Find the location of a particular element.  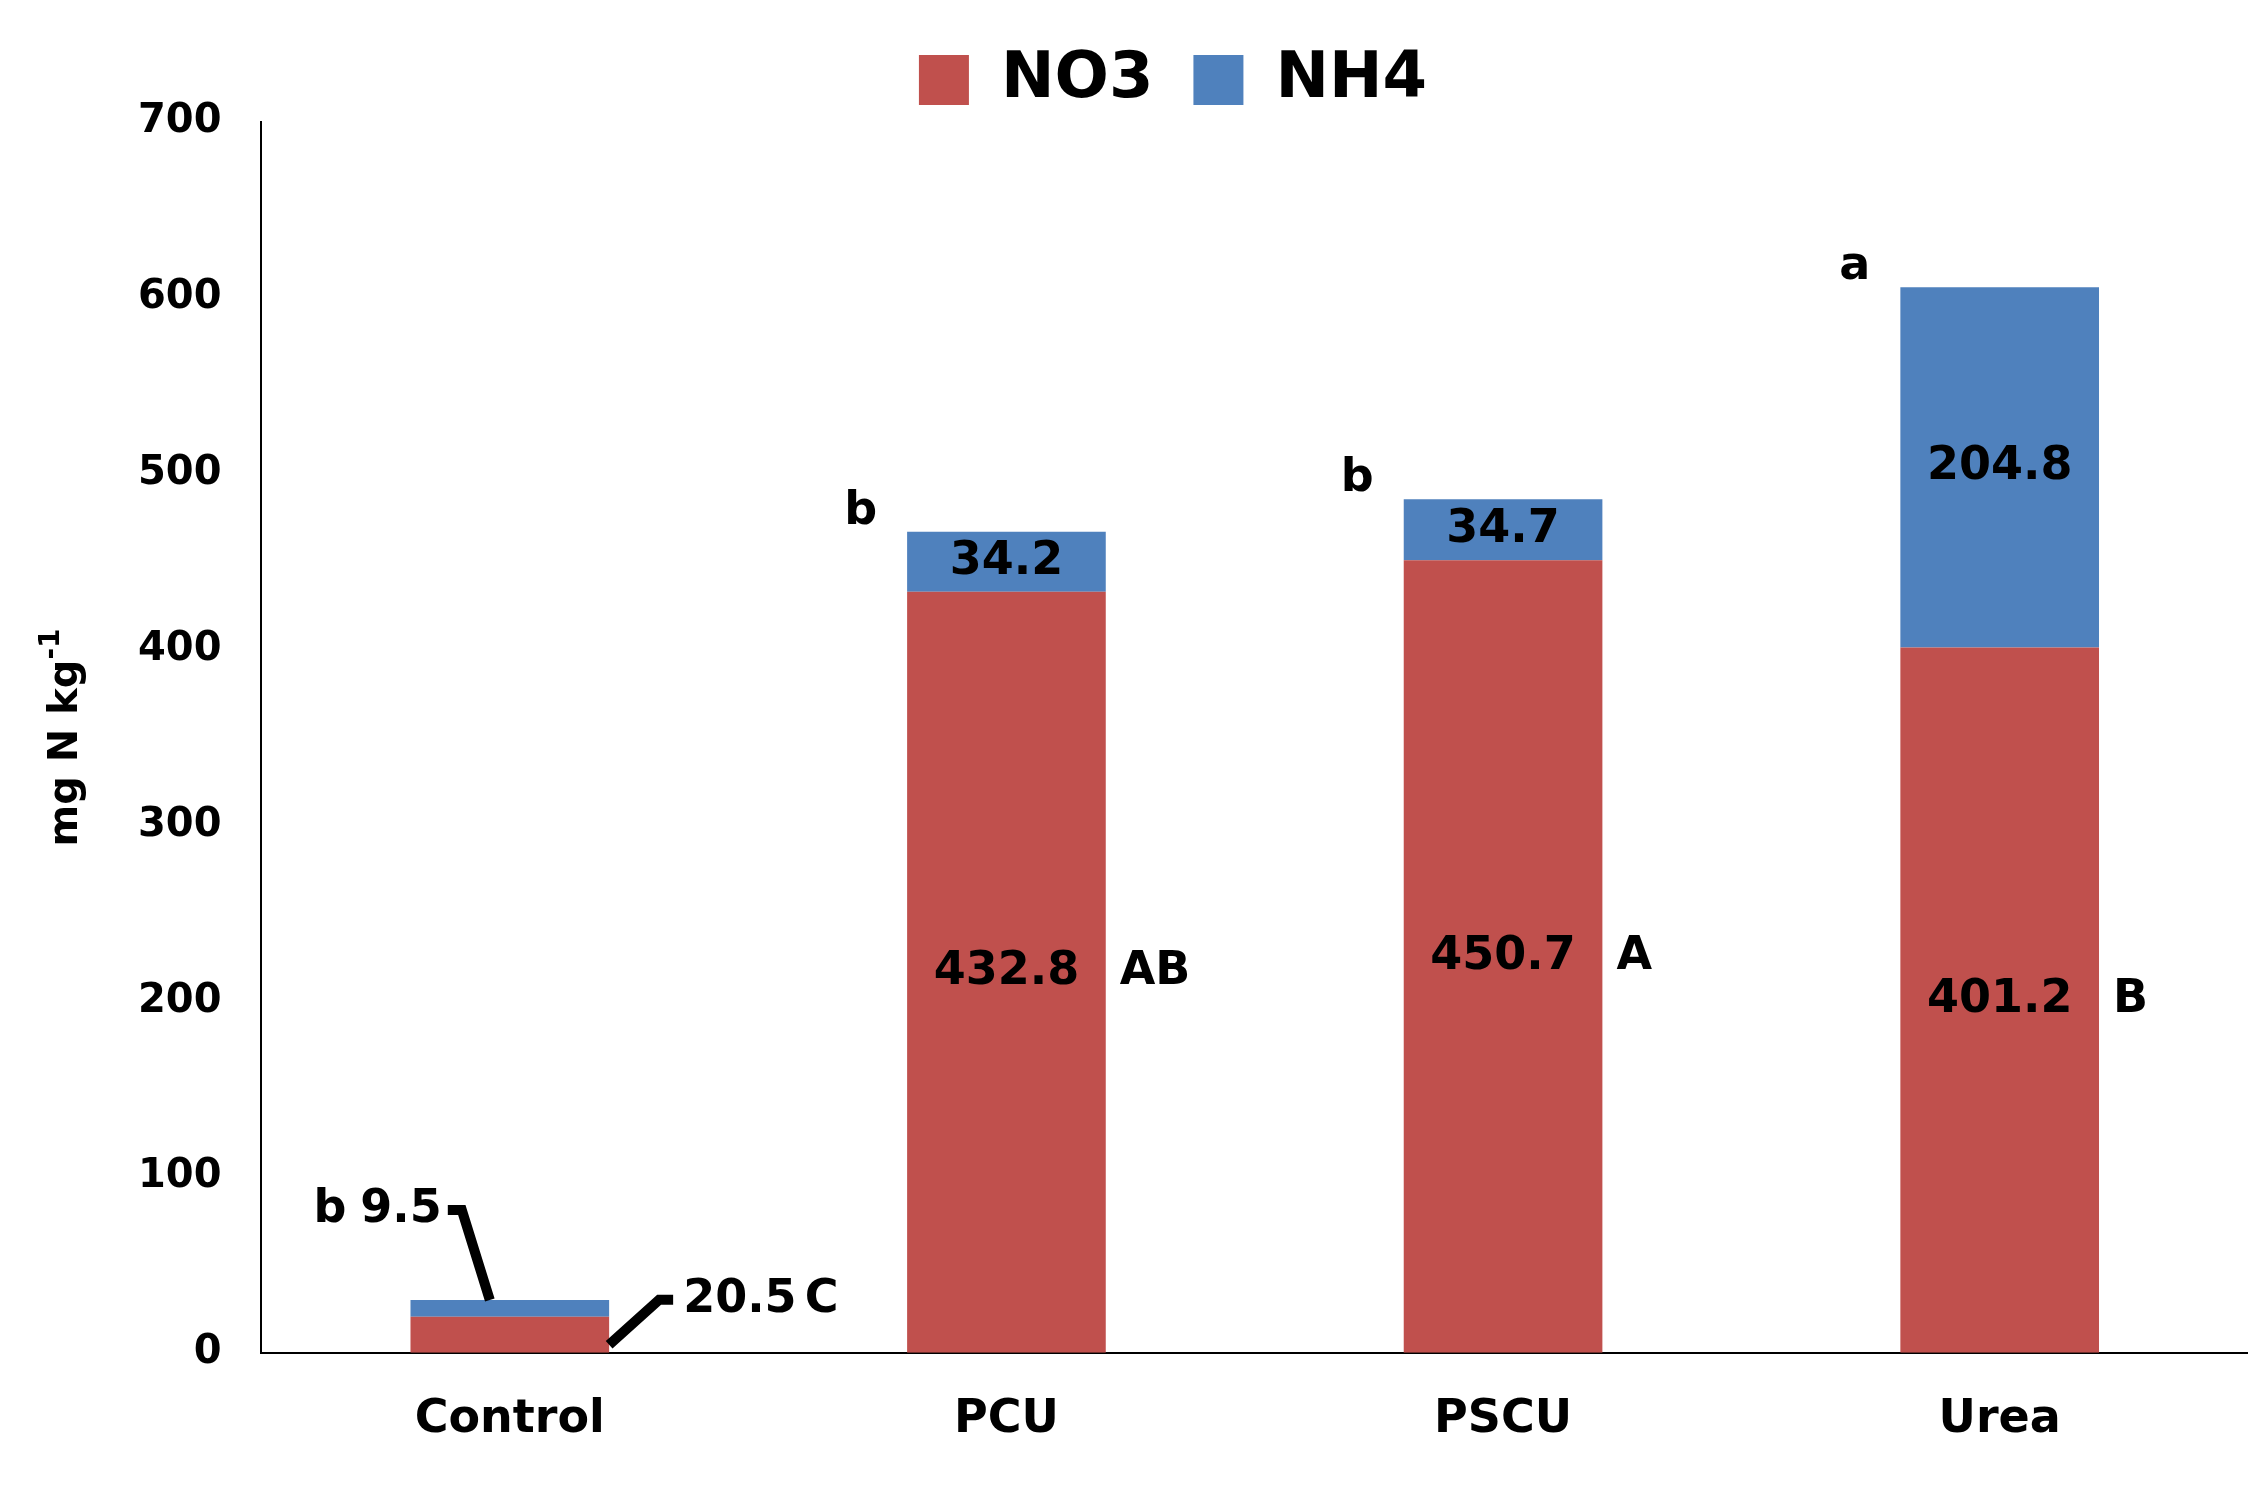

y-tick-label: 400 is located at coordinates (180, 645).